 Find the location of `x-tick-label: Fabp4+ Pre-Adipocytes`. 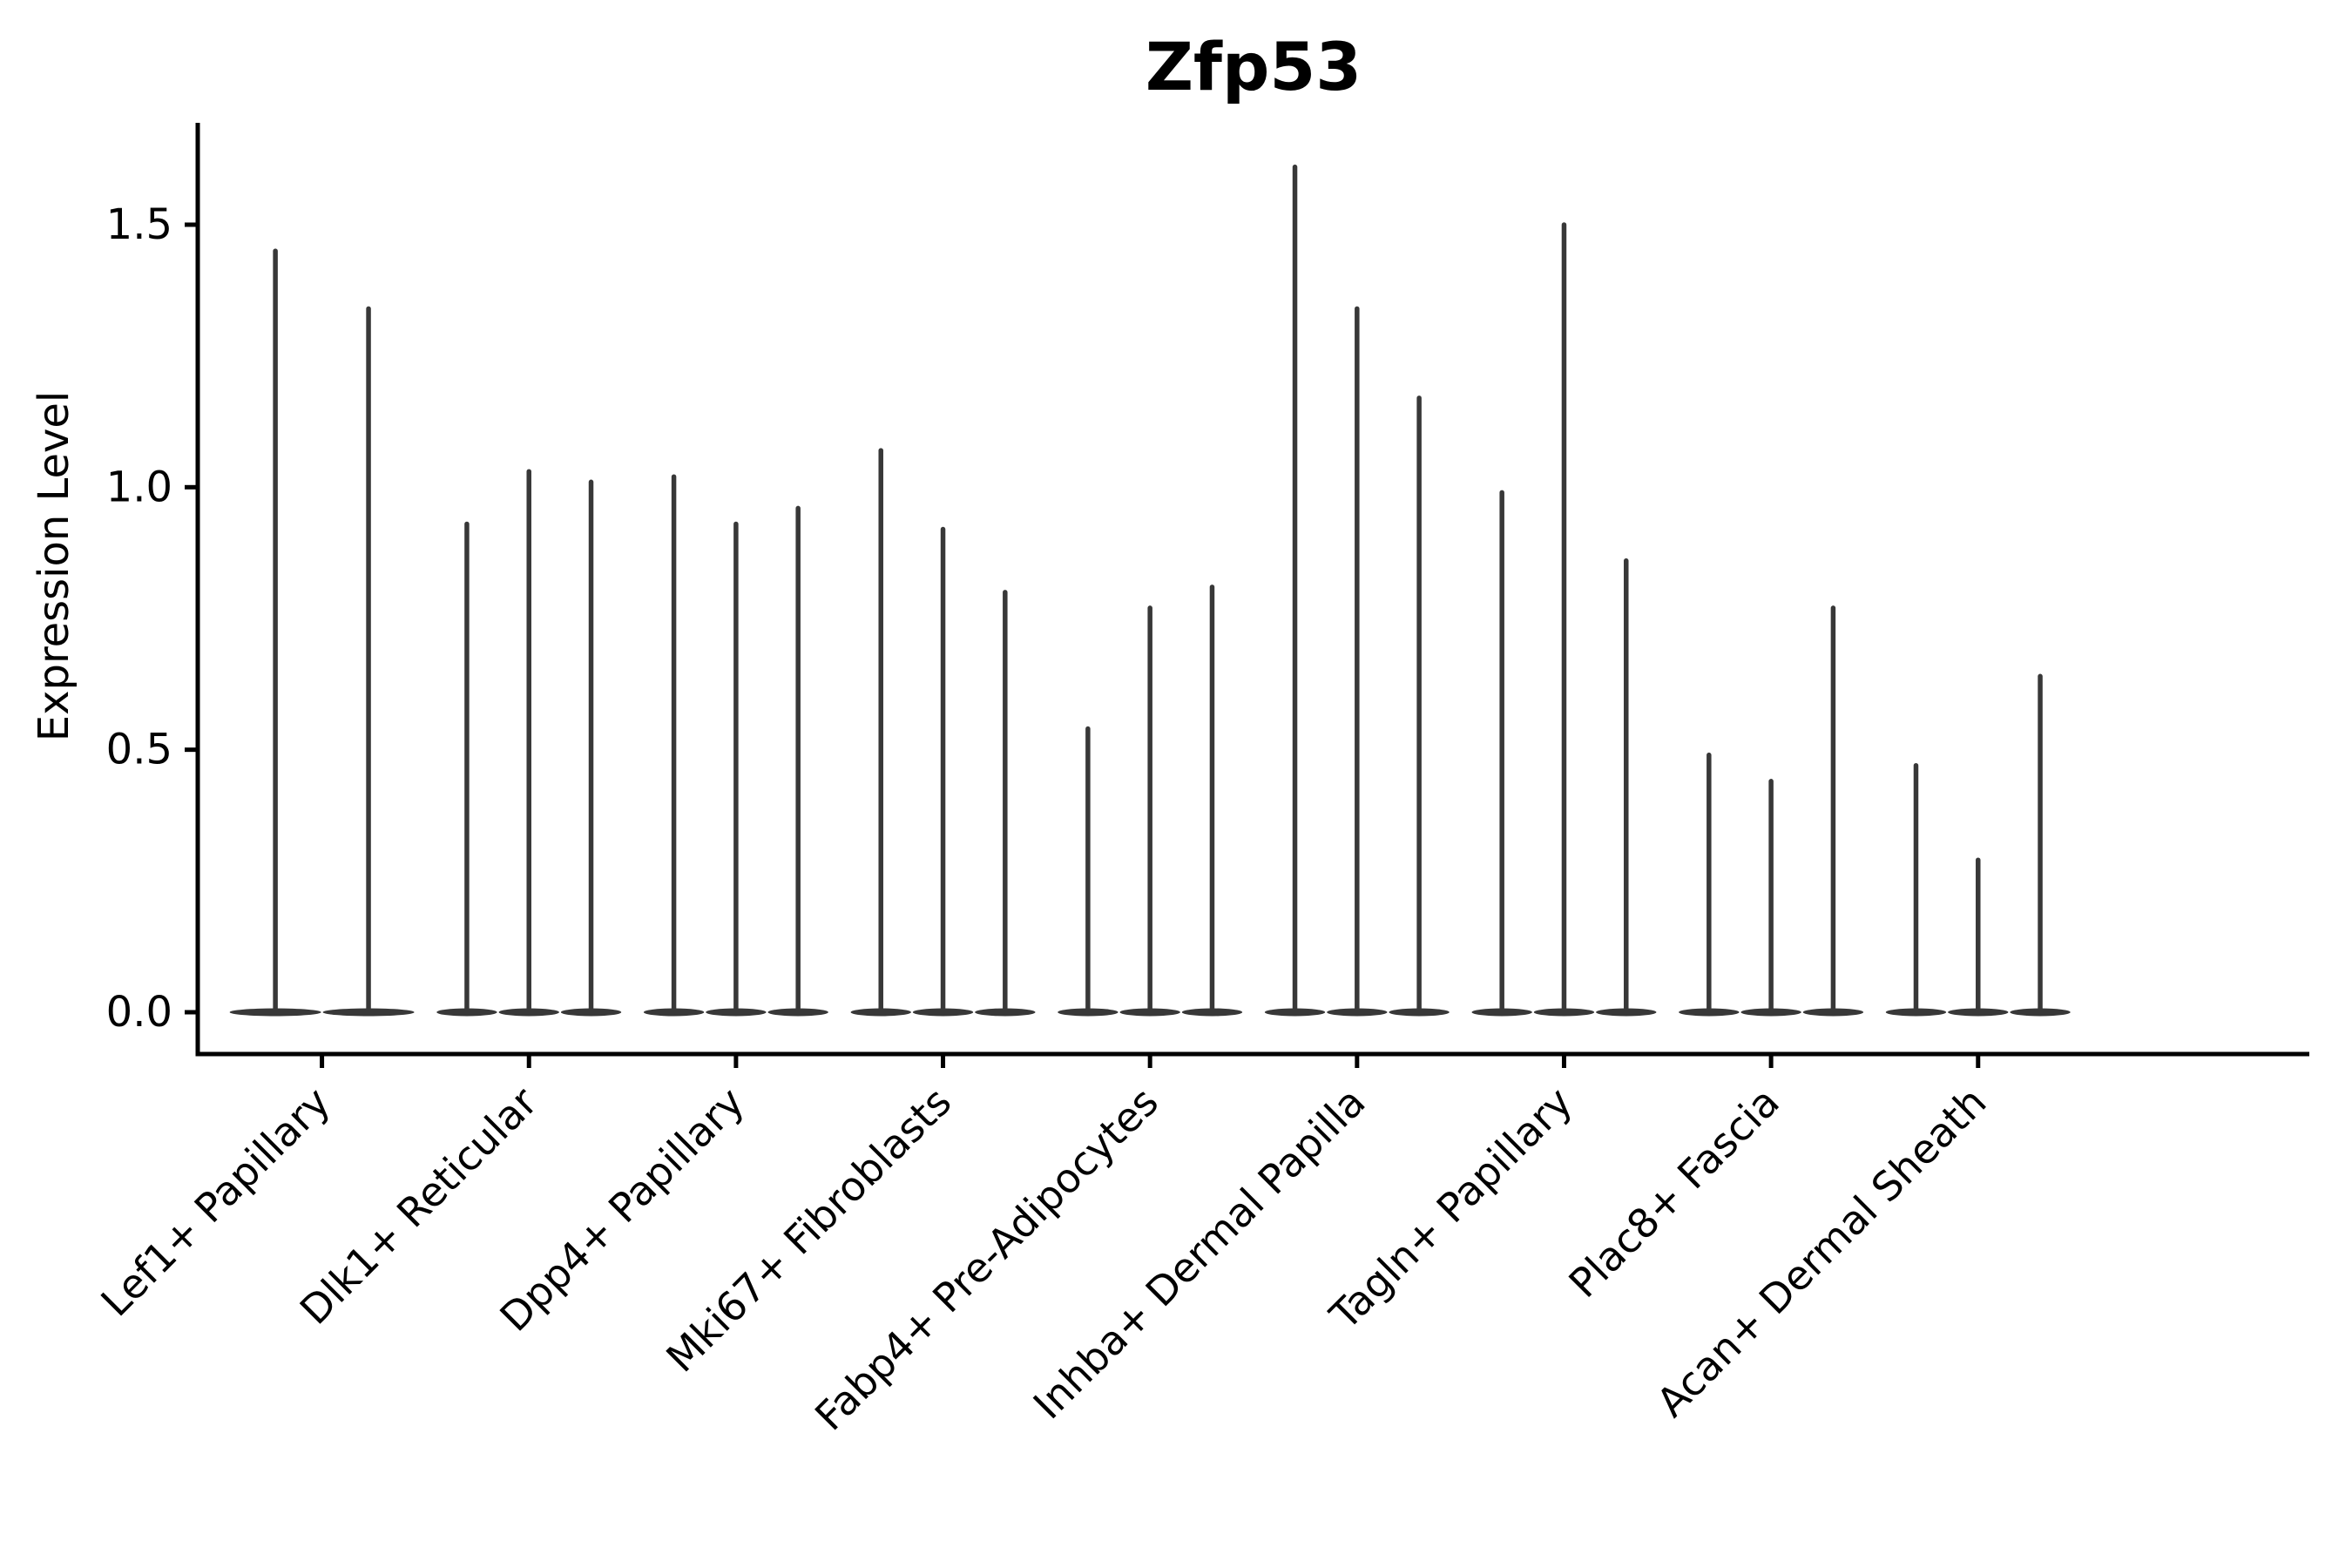

x-tick-label: Fabp4+ Pre-Adipocytes is located at coordinates (986, 1259).